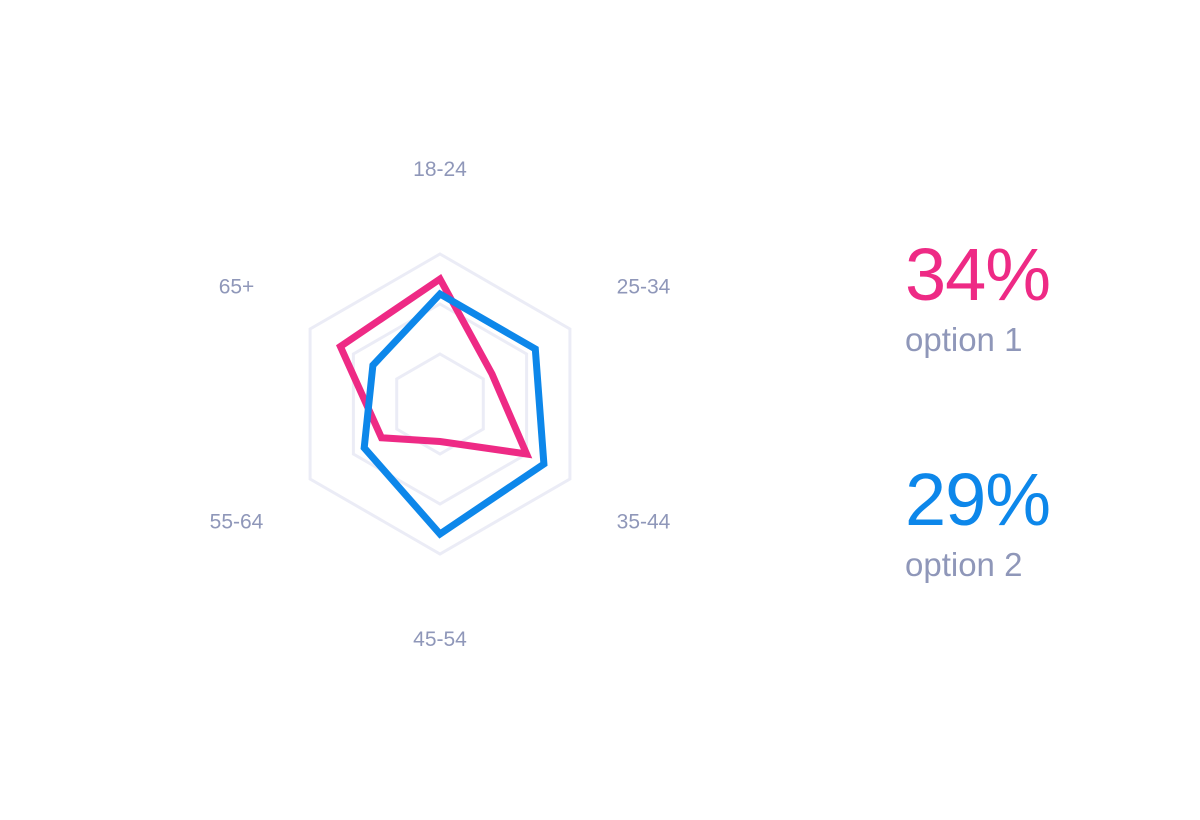  Describe the element at coordinates (440, 169) in the screenshot. I see `axis-label-18-24: 18-24` at that location.